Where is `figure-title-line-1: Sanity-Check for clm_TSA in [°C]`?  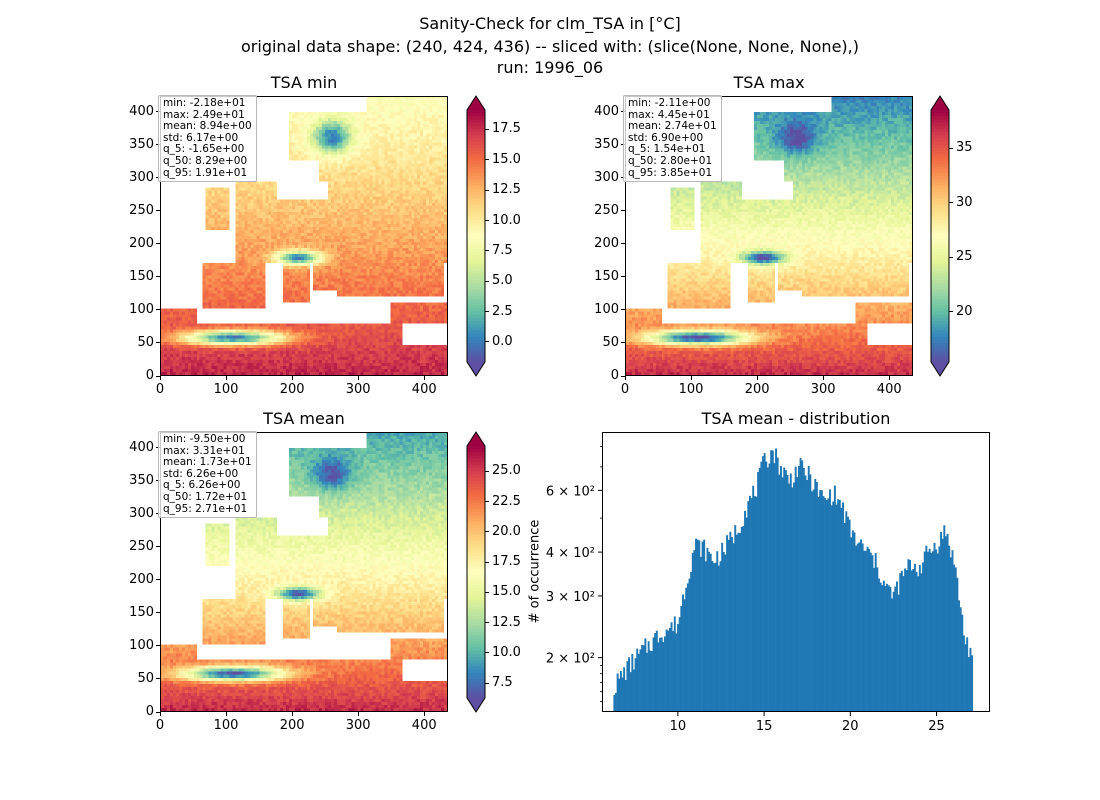 figure-title-line-1: Sanity-Check for clm_TSA in [°C] is located at coordinates (550, 23).